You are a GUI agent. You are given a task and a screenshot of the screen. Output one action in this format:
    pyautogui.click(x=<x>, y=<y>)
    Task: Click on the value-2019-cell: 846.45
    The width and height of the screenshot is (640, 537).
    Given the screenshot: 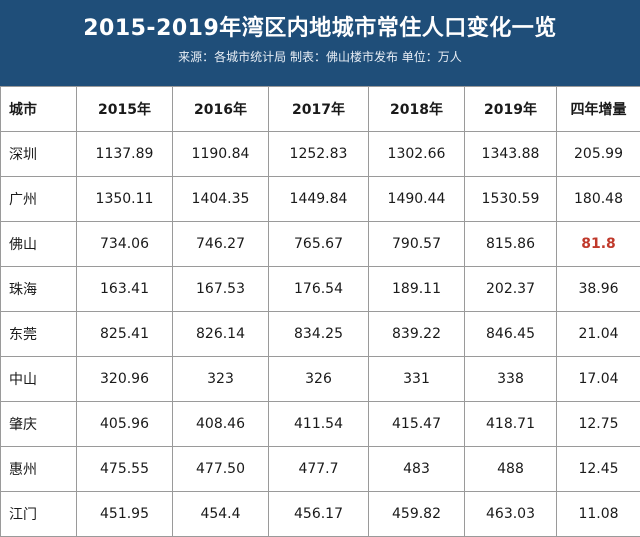 What is the action you would take?
    pyautogui.click(x=511, y=334)
    